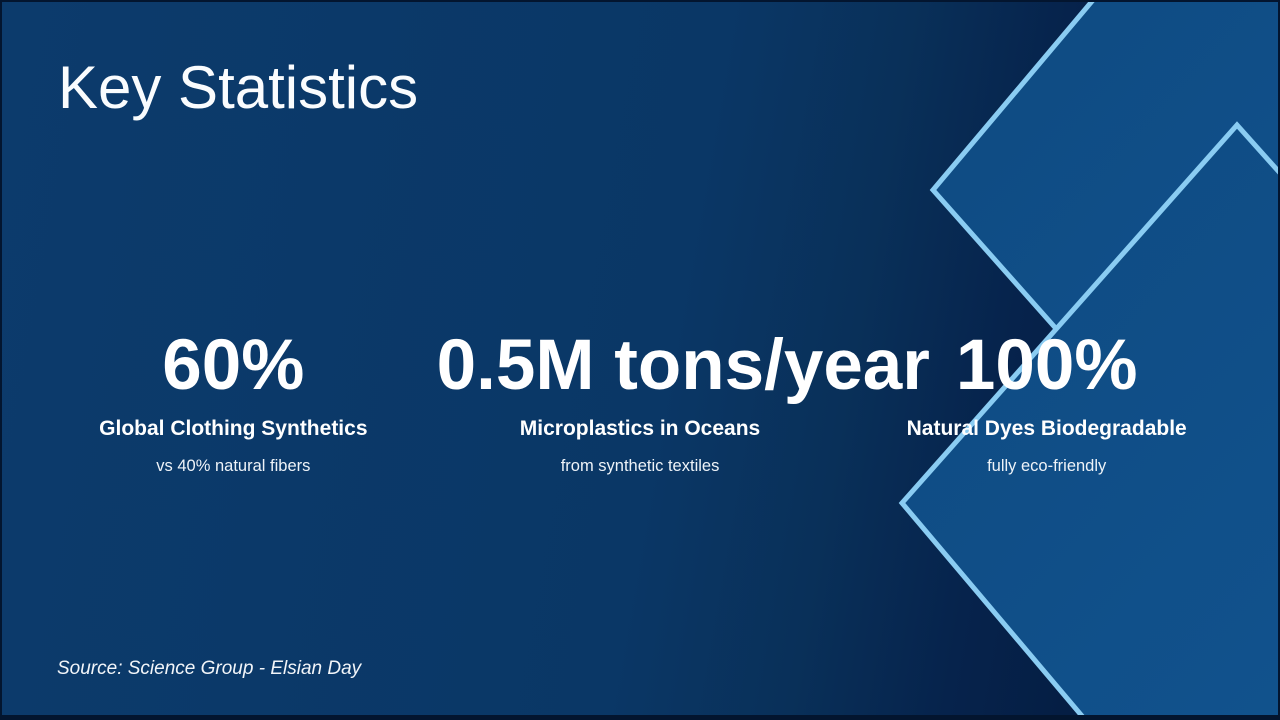 This screenshot has height=720, width=1280. Describe the element at coordinates (1046, 365) in the screenshot. I see `stat-value: 100%` at that location.